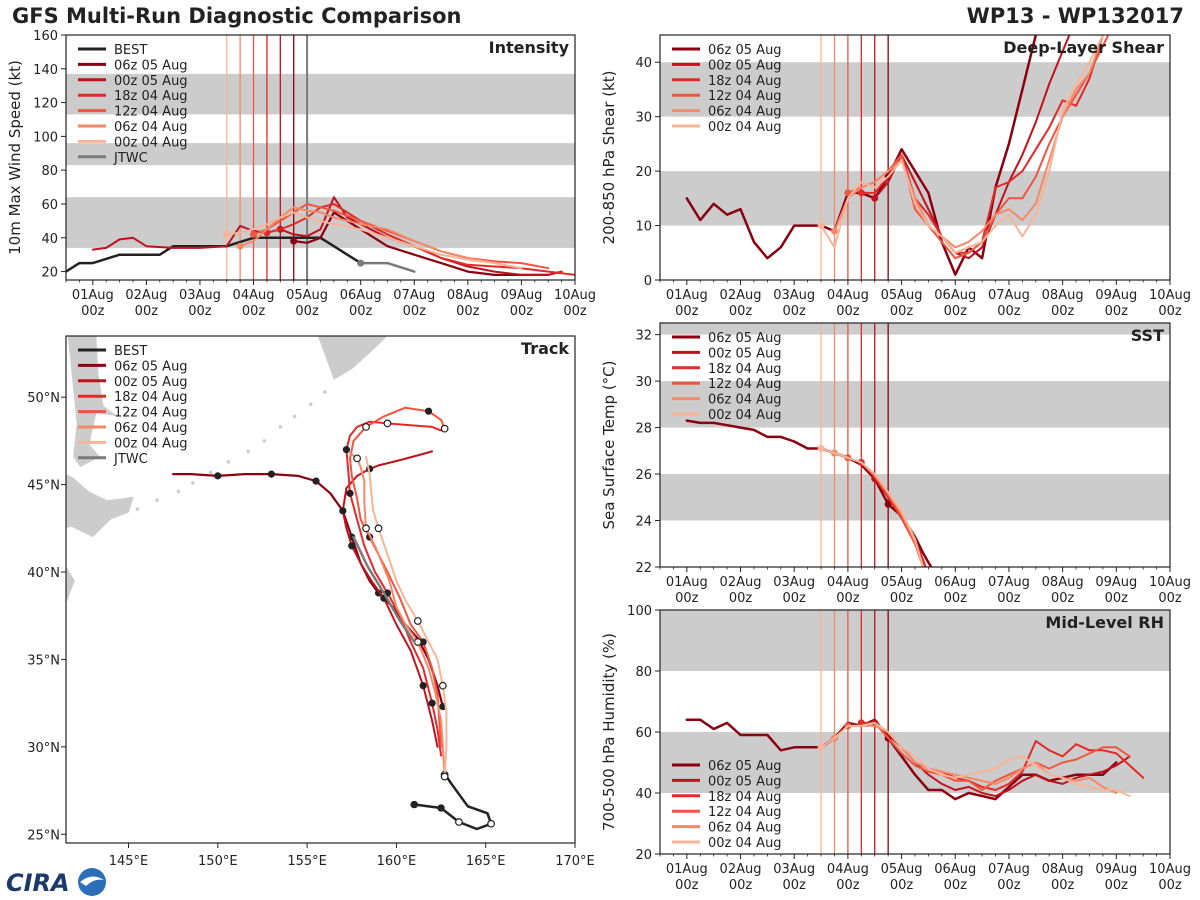 Image resolution: width=1200 pixels, height=900 pixels. What do you see at coordinates (421, 243) in the screenshot?
I see `series-line-06z-05-aug` at bounding box center [421, 243].